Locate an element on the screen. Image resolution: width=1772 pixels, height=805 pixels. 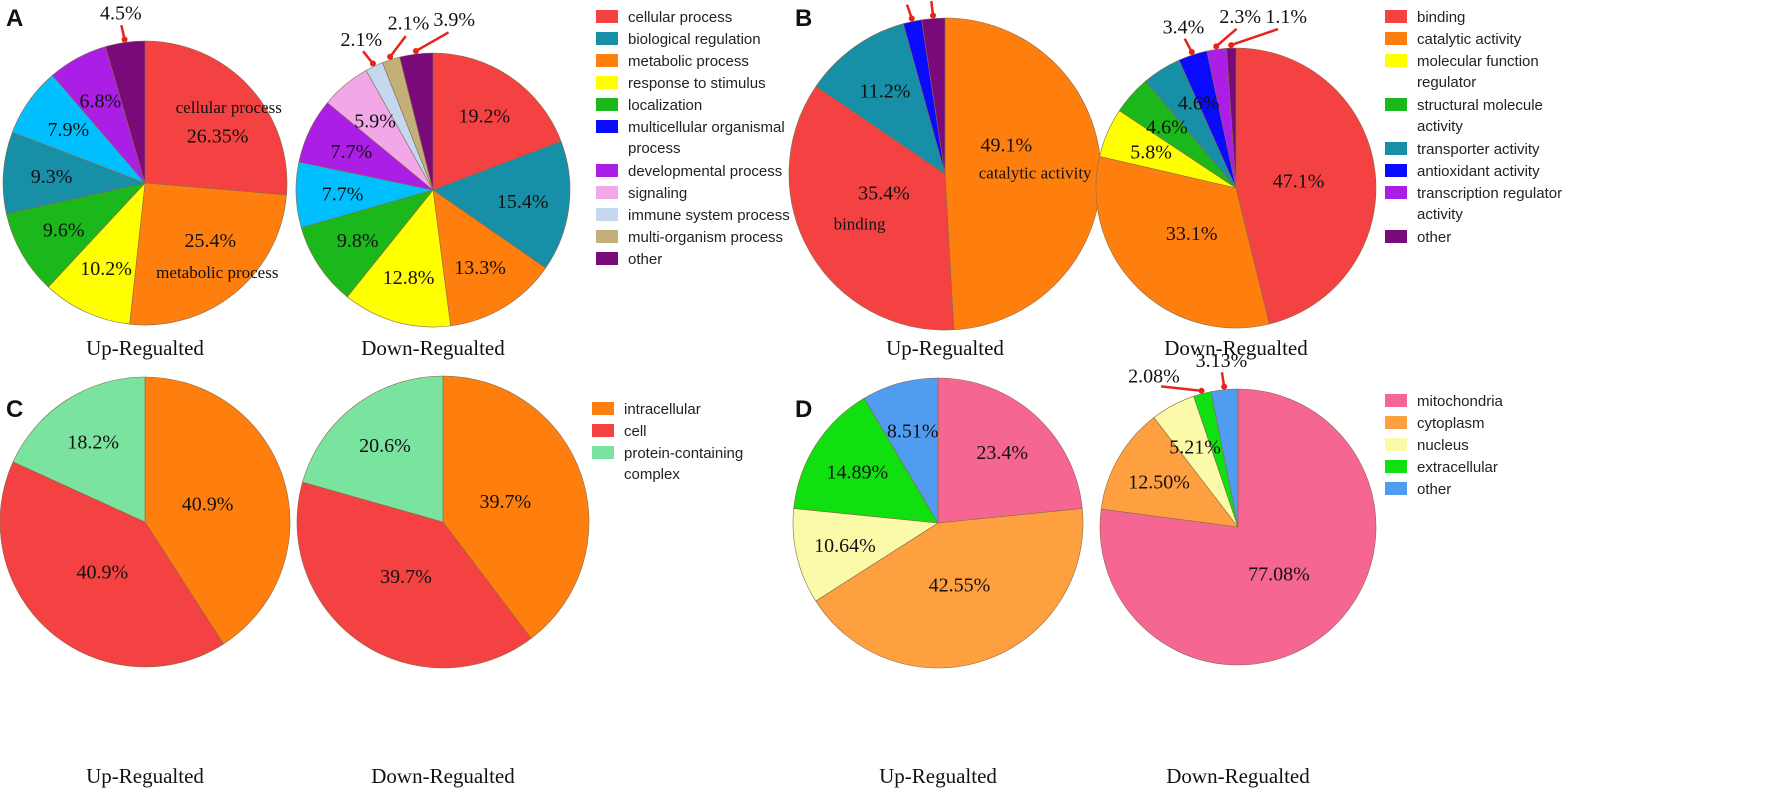
pie-chart-c-down: Down-Regualted 39.7% 39.7% 20.6% is located at coordinates (443, 581).